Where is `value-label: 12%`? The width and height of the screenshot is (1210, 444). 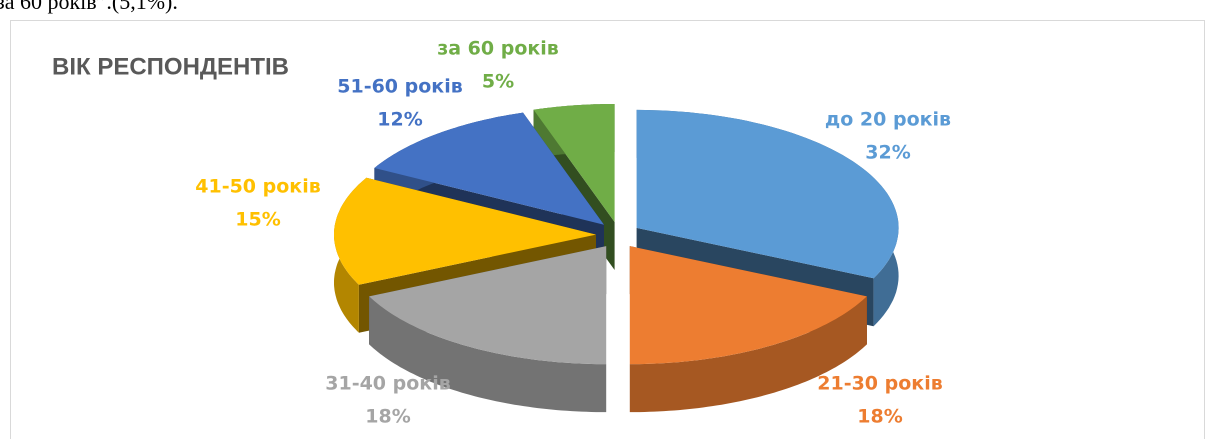 value-label: 12% is located at coordinates (399, 120).